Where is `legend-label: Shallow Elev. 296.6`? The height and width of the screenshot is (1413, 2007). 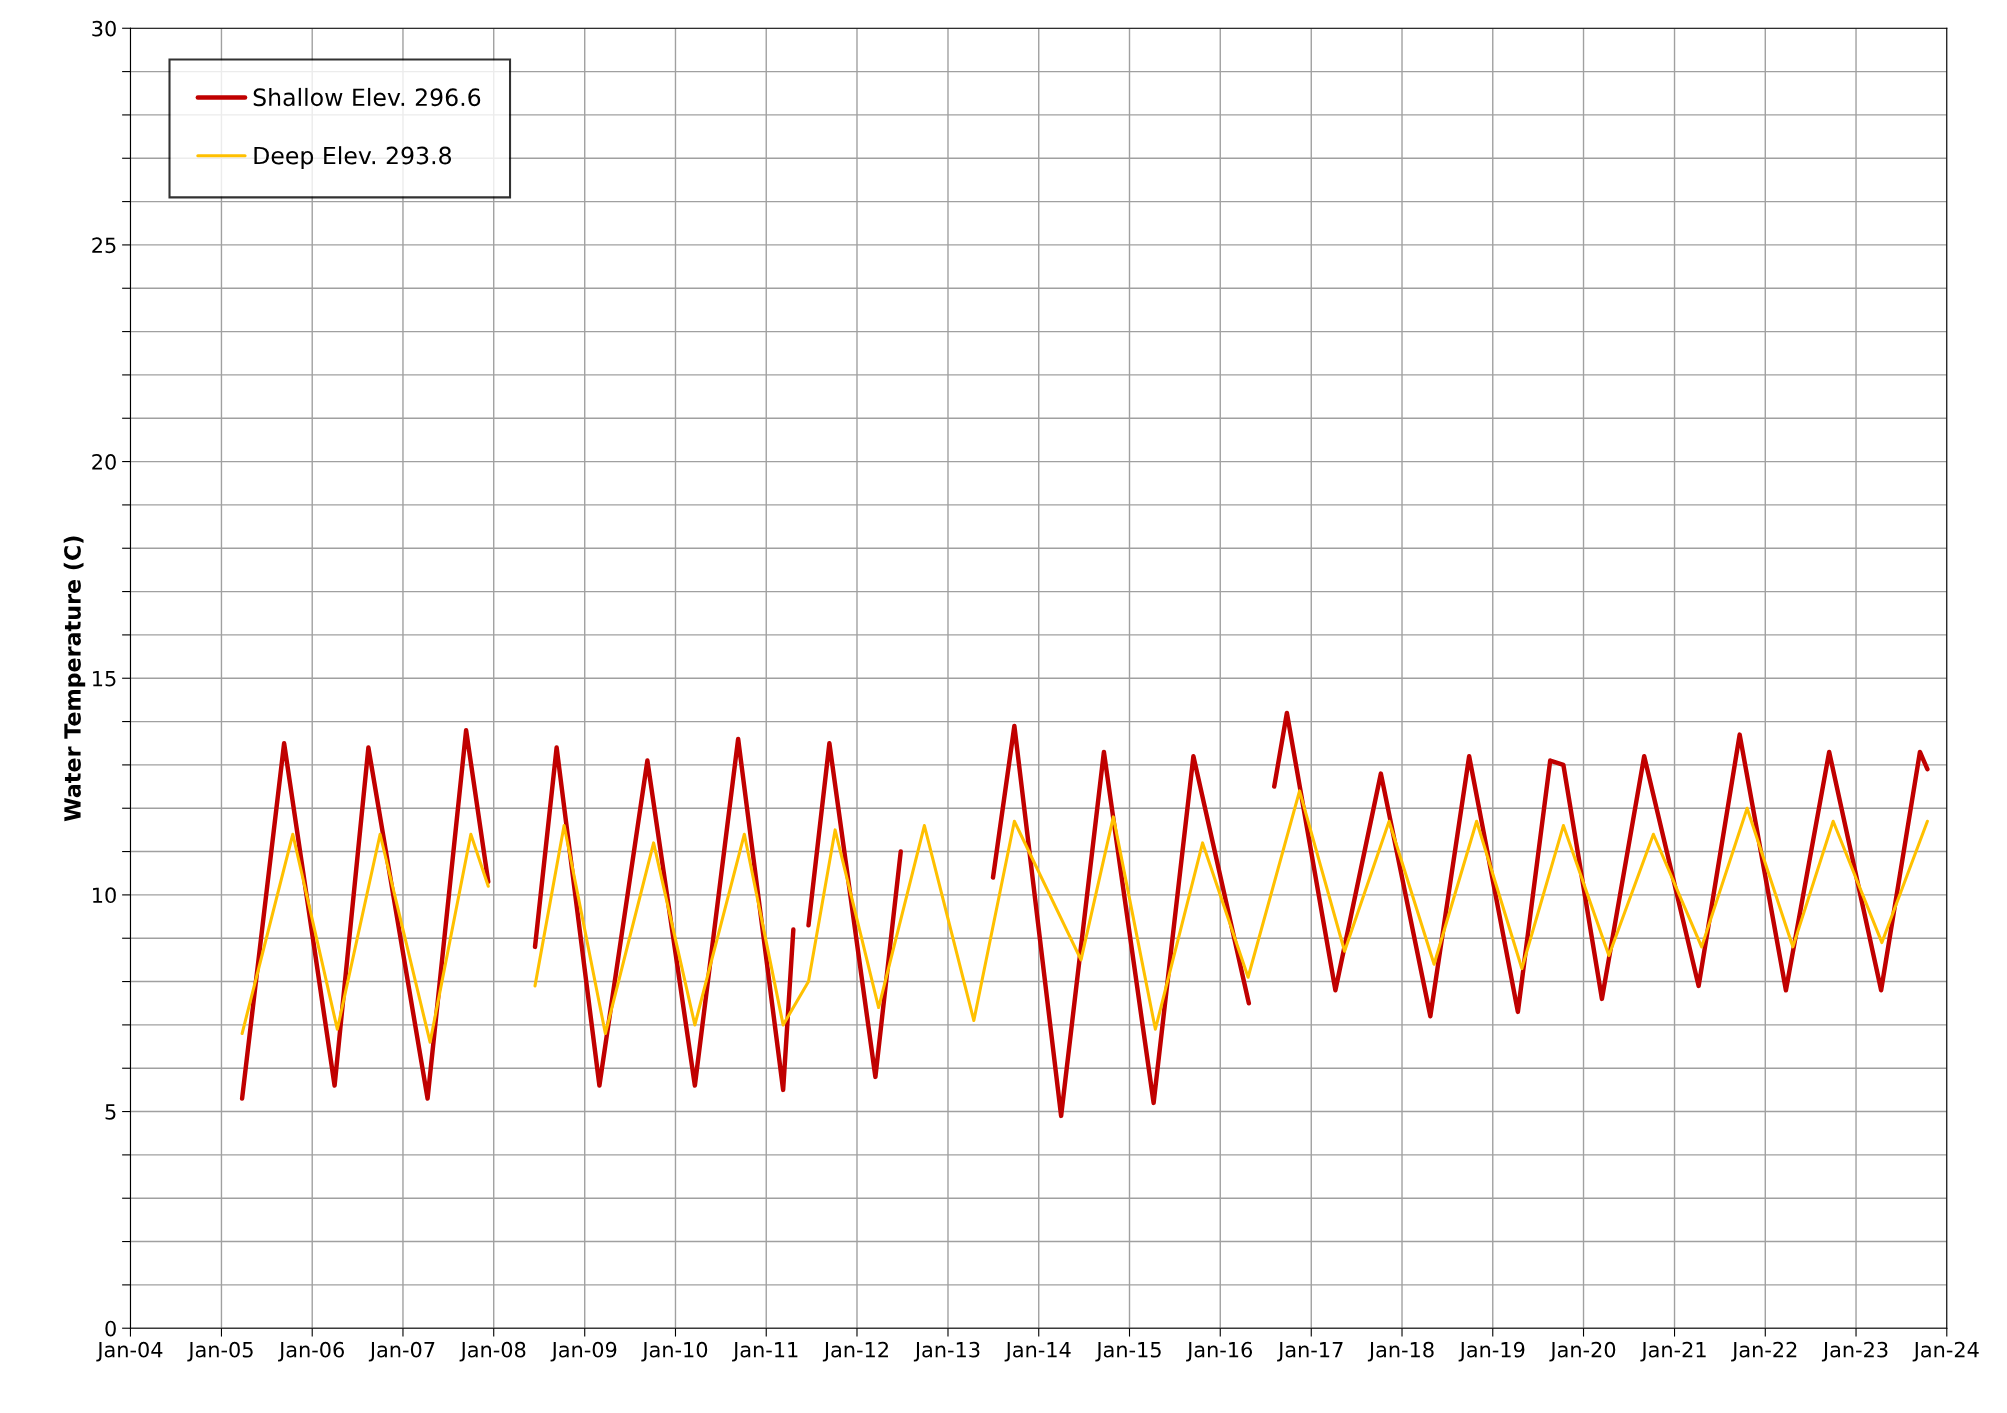 legend-label: Shallow Elev. 296.6 is located at coordinates (367, 97).